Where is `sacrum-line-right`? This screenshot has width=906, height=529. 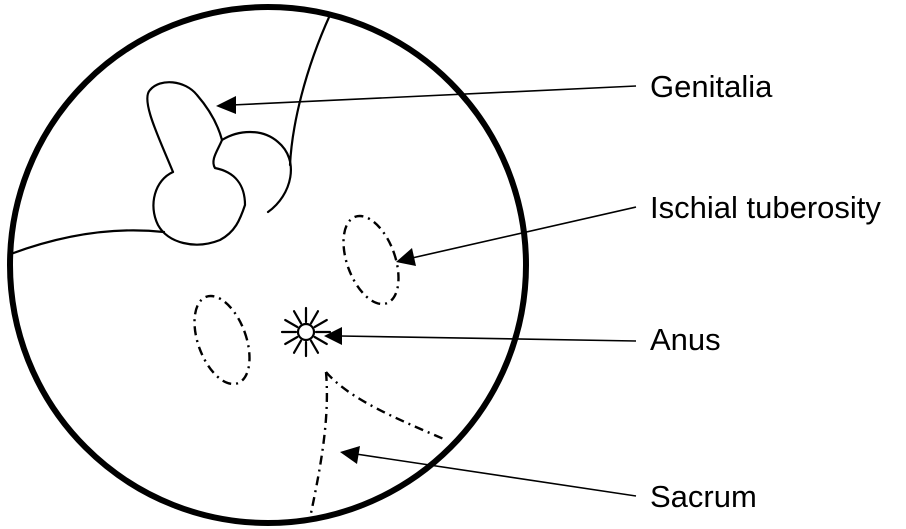
sacrum-line-right is located at coordinates (386, 406).